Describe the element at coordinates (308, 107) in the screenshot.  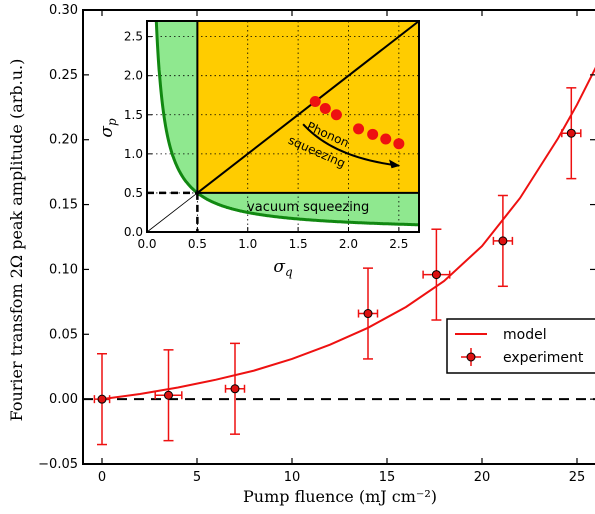
I see `diagonal-thermal-line` at that location.